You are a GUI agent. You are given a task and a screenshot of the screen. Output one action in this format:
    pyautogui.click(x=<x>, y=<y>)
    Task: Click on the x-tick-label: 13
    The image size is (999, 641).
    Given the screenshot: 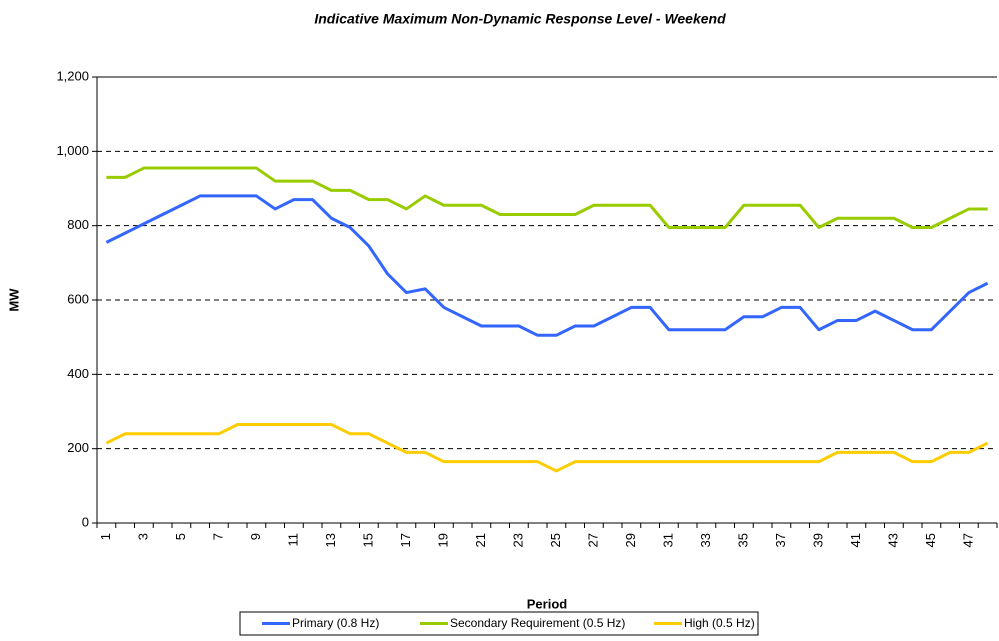 What is the action you would take?
    pyautogui.click(x=330, y=540)
    